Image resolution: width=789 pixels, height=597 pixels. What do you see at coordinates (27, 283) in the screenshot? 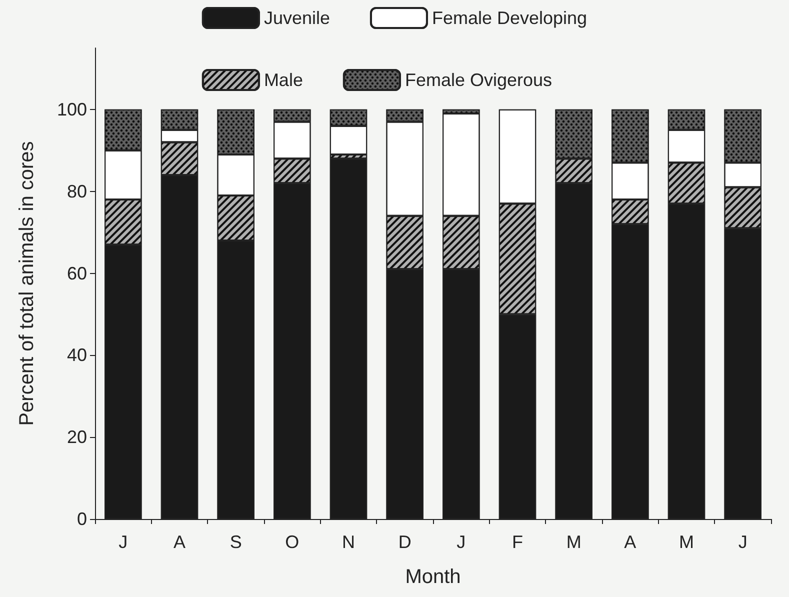
I see `y-axis-title: Percent of total animals in cores` at bounding box center [27, 283].